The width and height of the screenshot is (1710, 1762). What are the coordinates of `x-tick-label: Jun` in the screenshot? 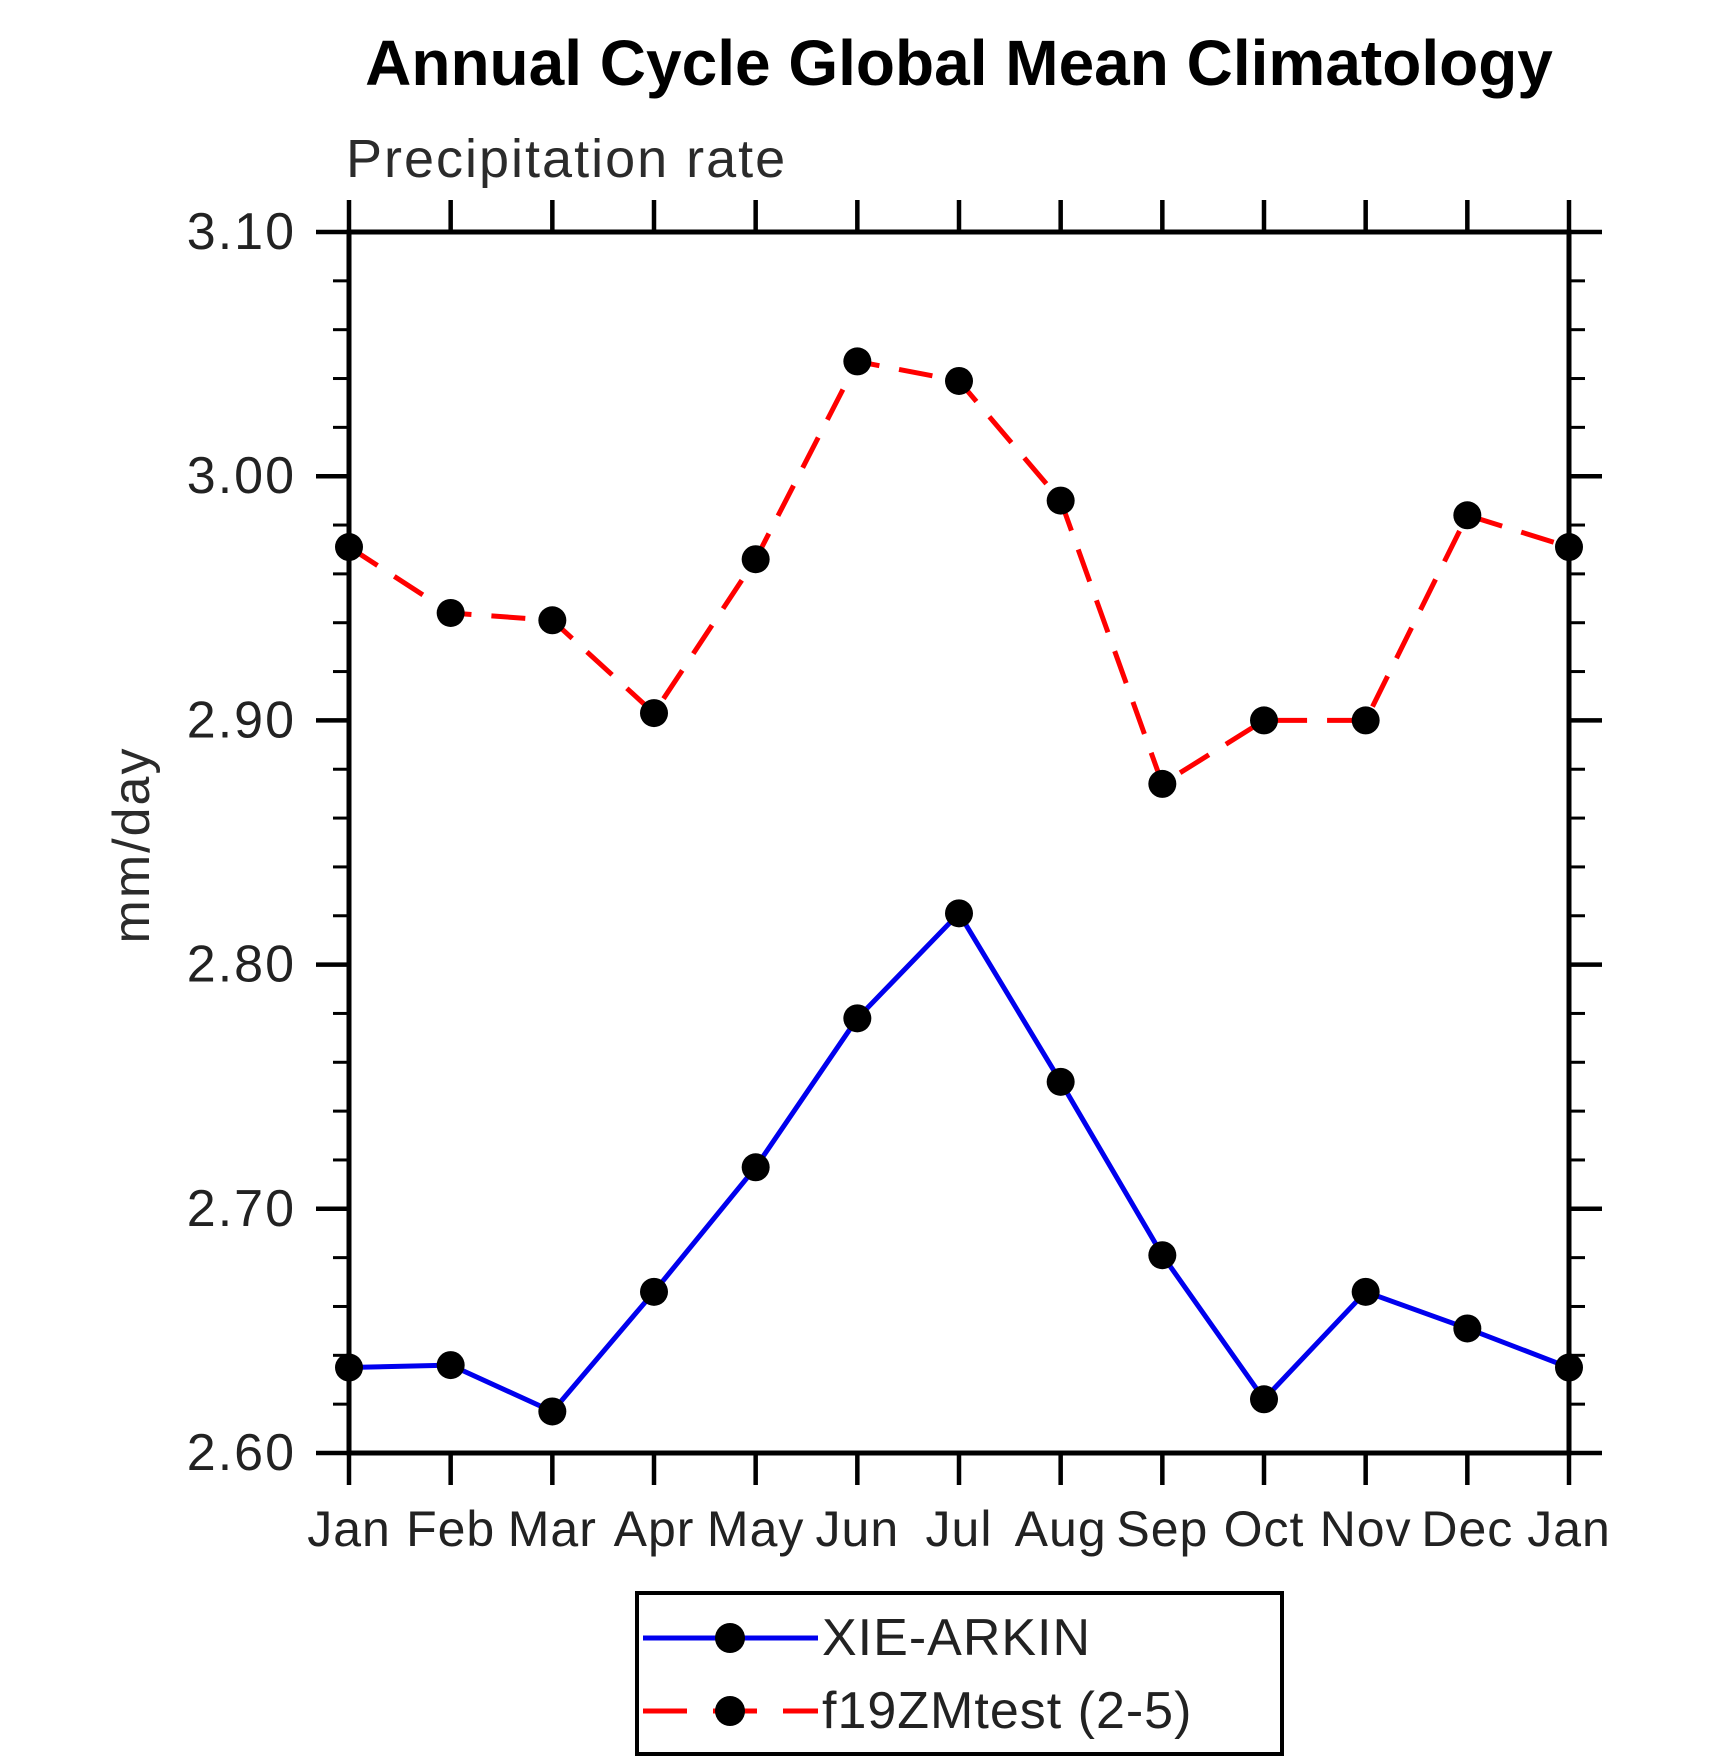 It's located at (858, 1529).